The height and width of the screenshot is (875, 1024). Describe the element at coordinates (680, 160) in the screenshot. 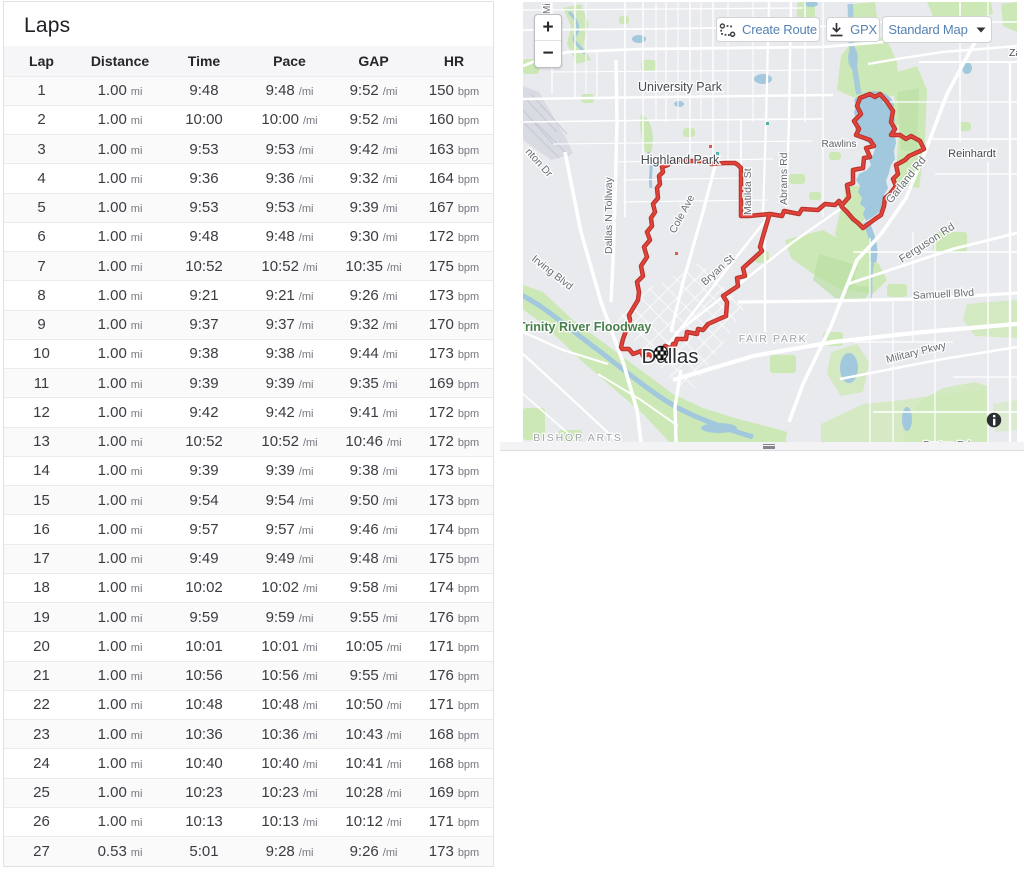

I see `svg-text: Highland Park` at that location.